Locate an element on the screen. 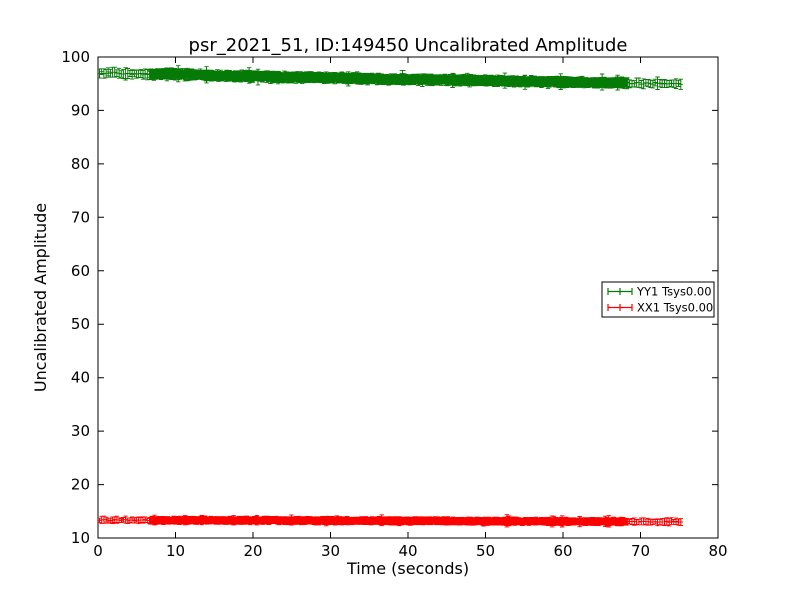 The height and width of the screenshot is (600, 800). y-tick-label: 50 is located at coordinates (80, 324).